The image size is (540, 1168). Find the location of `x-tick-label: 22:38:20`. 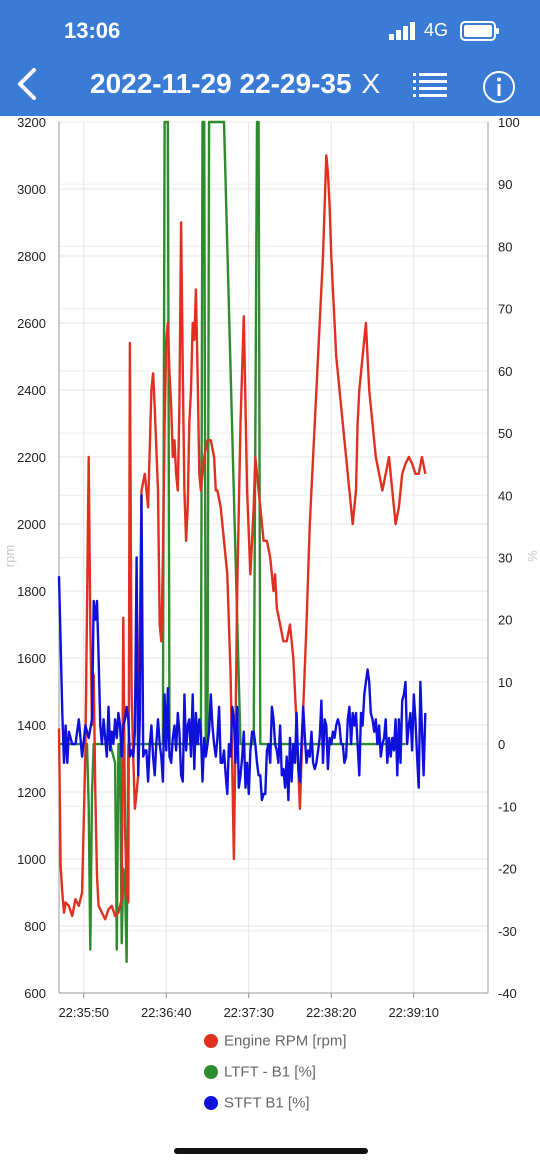

x-tick-label: 22:38:20 is located at coordinates (331, 1012).